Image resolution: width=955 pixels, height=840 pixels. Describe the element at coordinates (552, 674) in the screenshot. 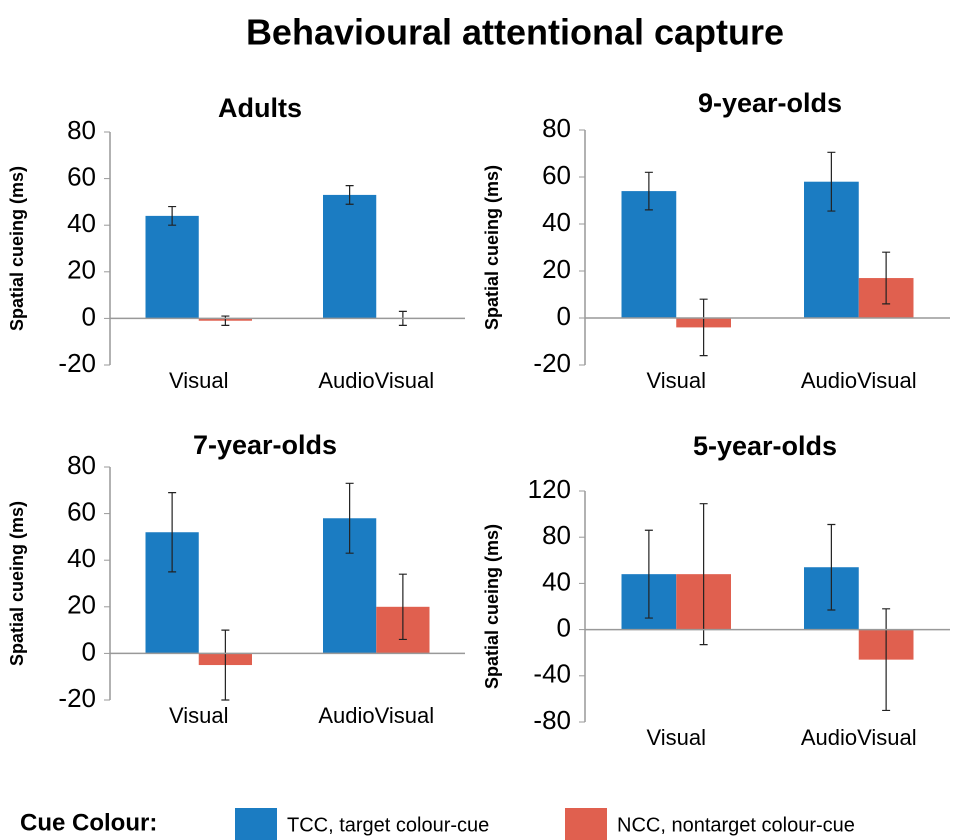

I see `y-tick-label: -40` at that location.